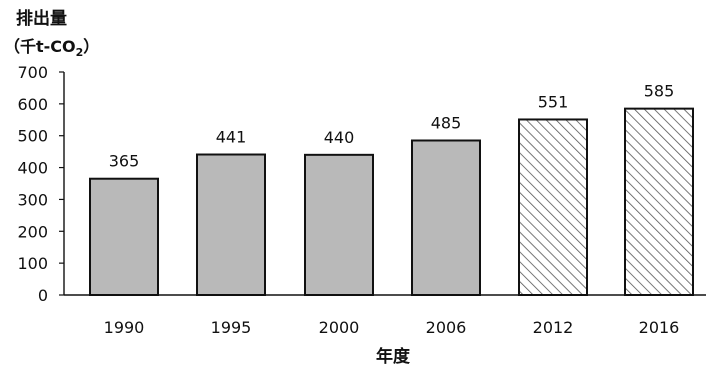 This screenshot has width=706, height=367. Describe the element at coordinates (446, 217) in the screenshot. I see `bar-2006` at that location.